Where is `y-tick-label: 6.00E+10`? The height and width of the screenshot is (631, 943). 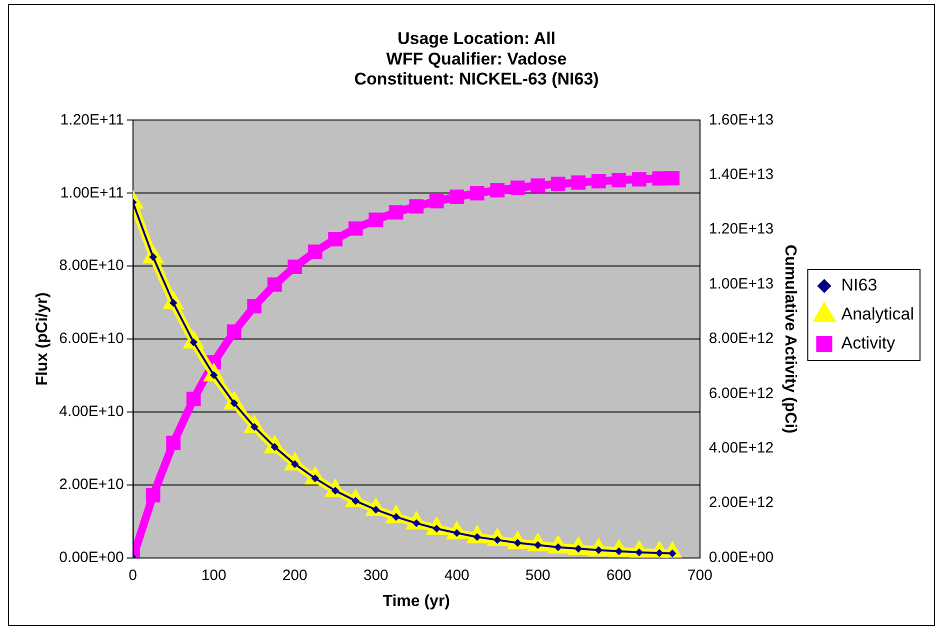
y-tick-label: 6.00E+10 is located at coordinates (91, 339).